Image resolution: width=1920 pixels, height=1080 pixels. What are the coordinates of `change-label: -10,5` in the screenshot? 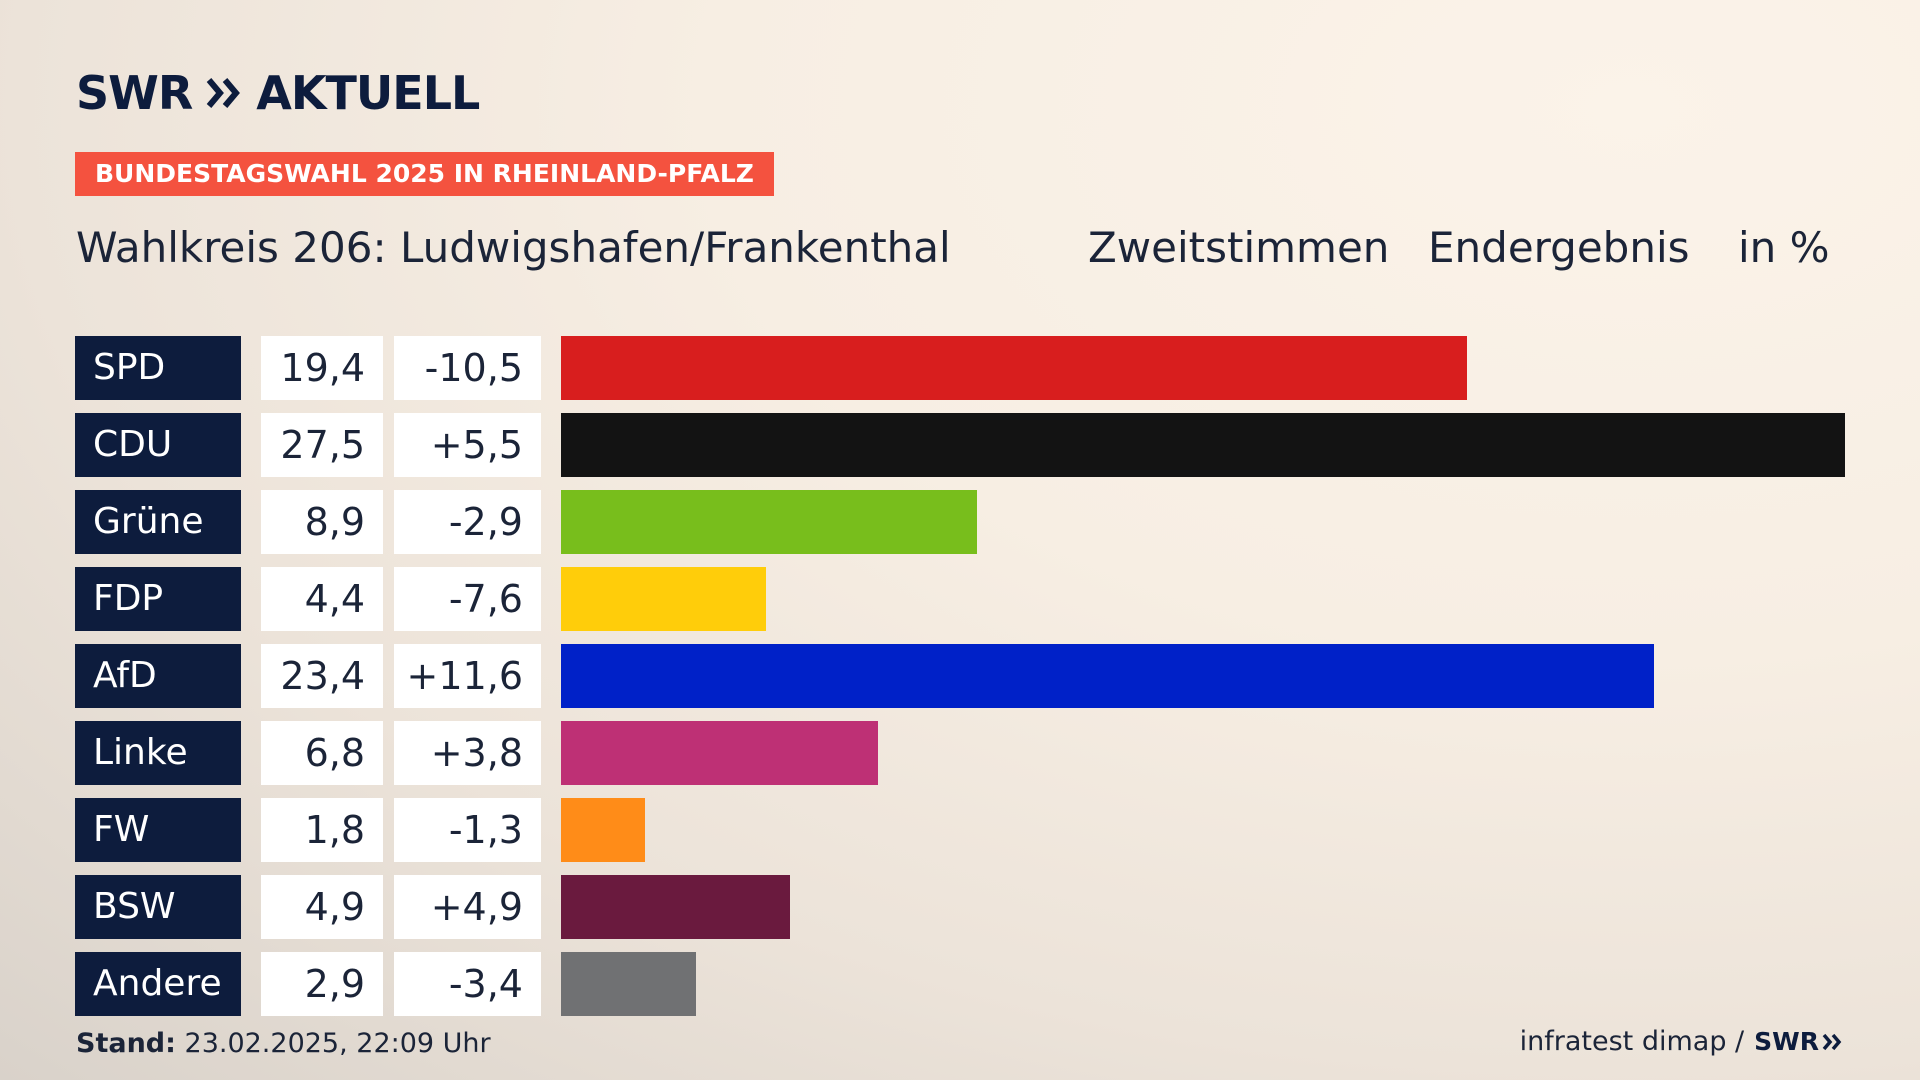 It's located at (467, 368).